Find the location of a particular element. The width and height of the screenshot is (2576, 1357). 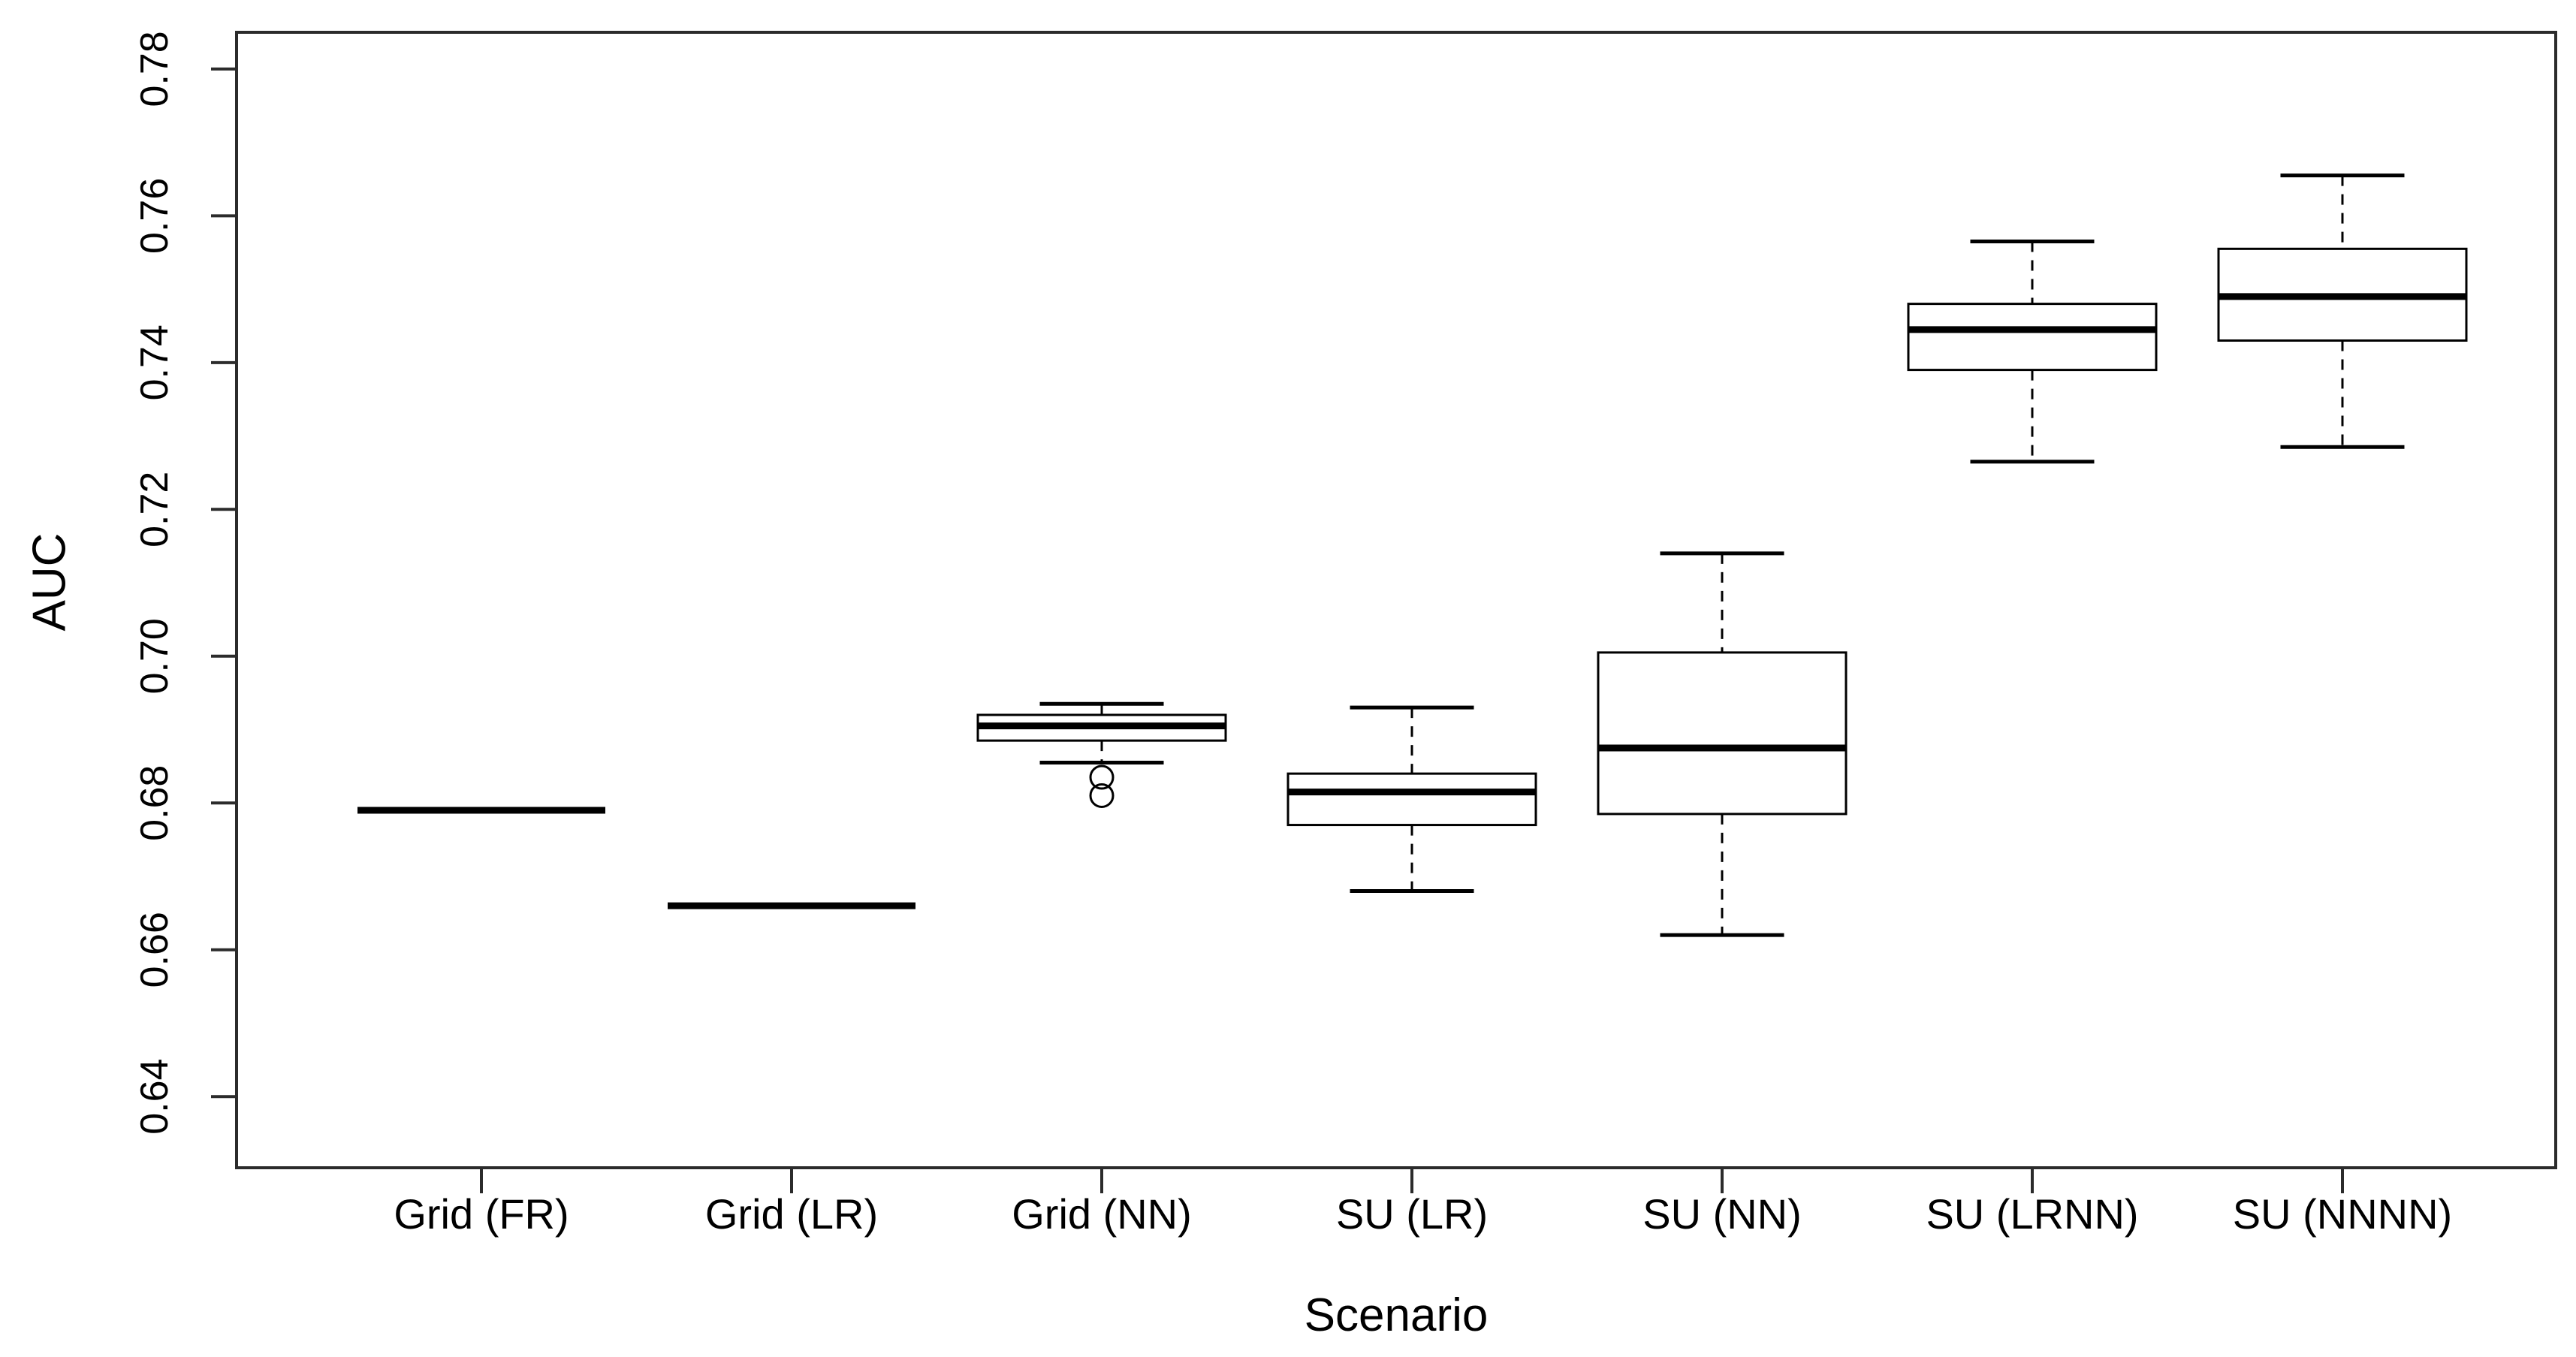

y-tick-label: 0.74 is located at coordinates (154, 362).